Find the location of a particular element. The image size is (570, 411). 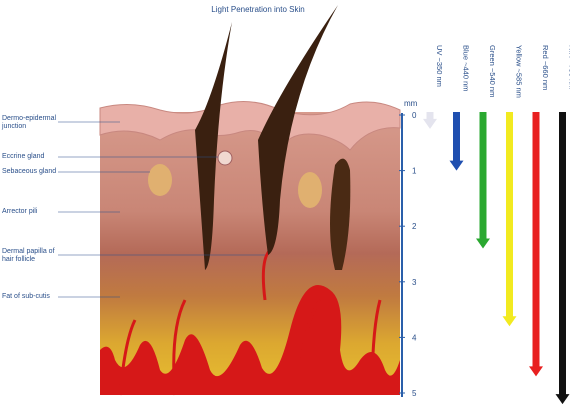

tick-label: 3 is located at coordinates (414, 282).